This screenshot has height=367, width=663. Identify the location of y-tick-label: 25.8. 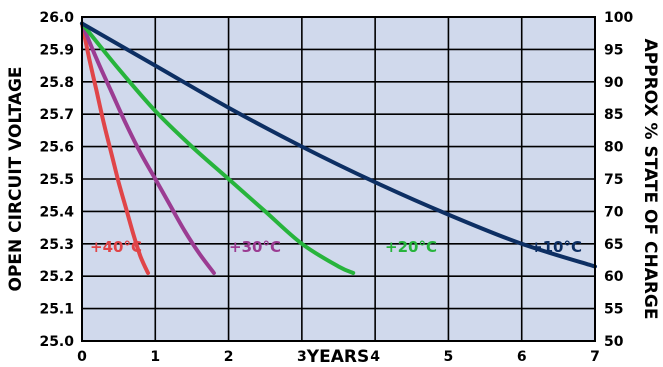
(56, 83).